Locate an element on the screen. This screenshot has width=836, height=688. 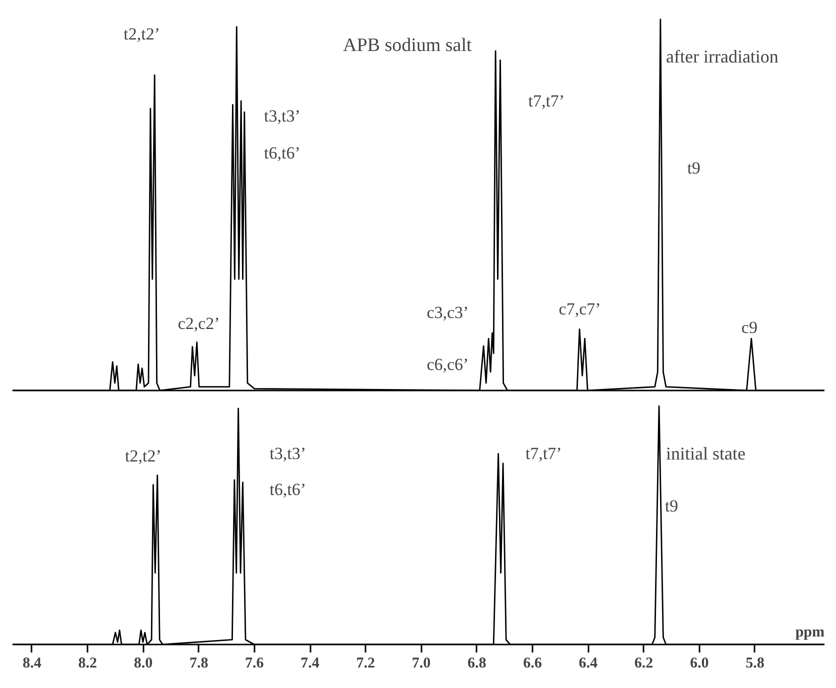
x-tick-label: 7.0 is located at coordinates (421, 664).